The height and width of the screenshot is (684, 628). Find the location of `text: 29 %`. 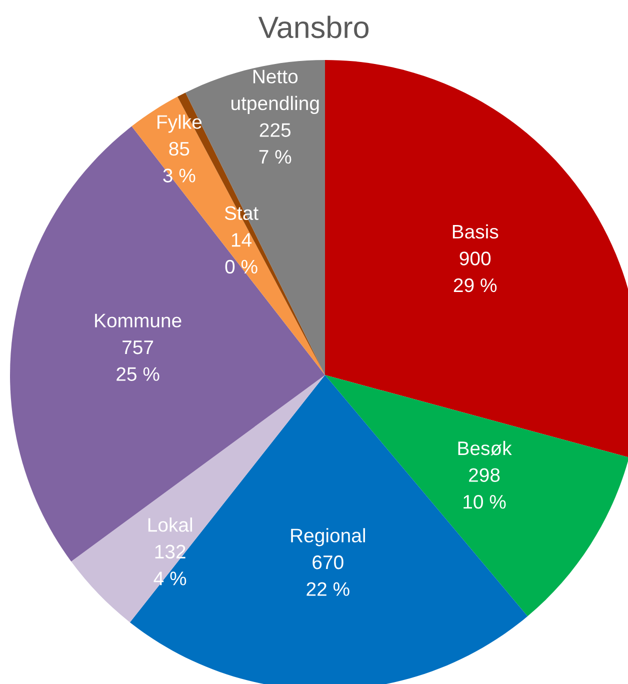

text: 29 % is located at coordinates (475, 285).